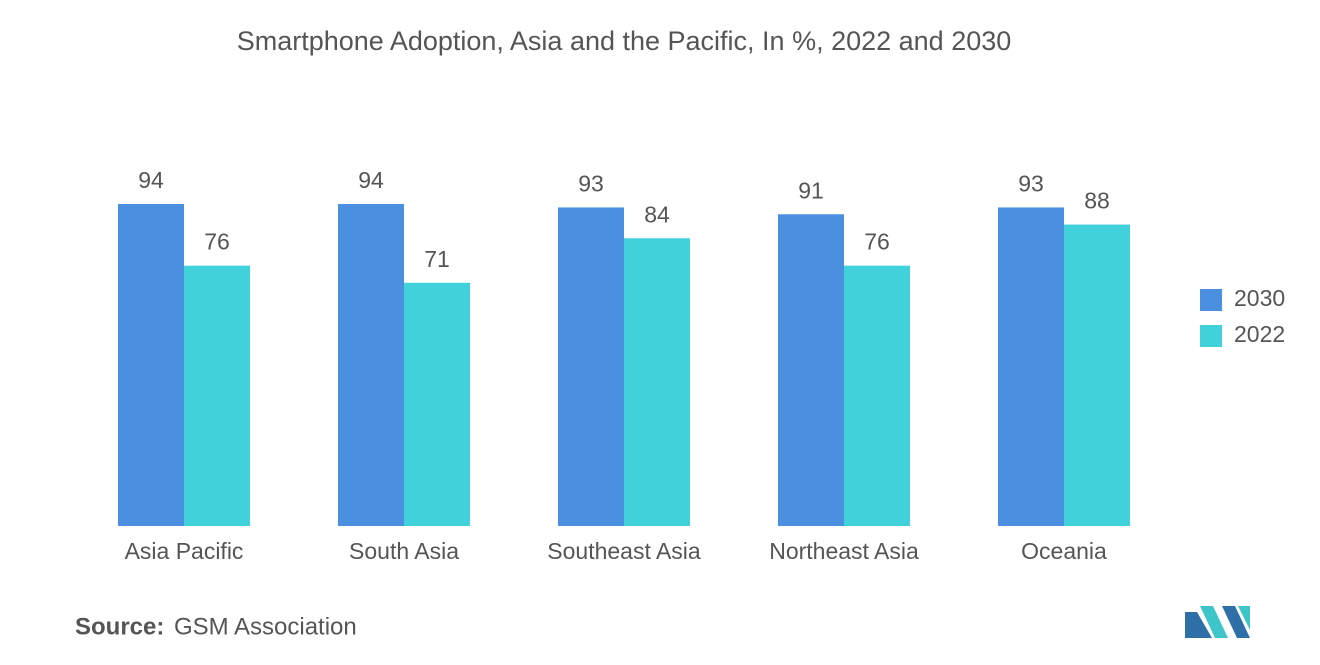 The image size is (1320, 665). What do you see at coordinates (1259, 298) in the screenshot?
I see `legend-label: 2030` at bounding box center [1259, 298].